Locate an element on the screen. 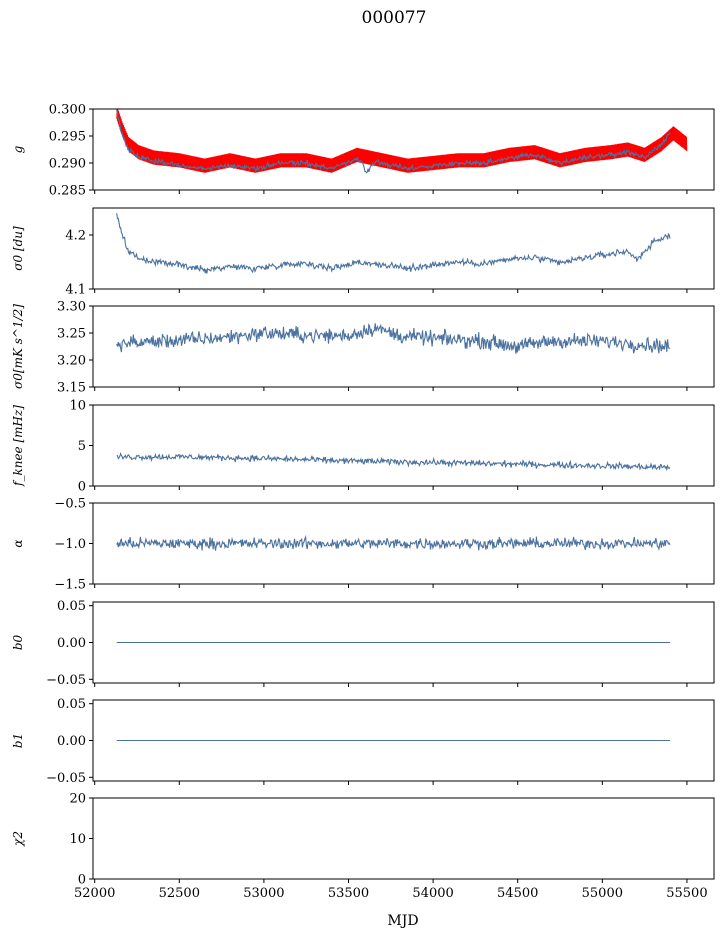  y-tick-label: −0.5 is located at coordinates (70, 504).